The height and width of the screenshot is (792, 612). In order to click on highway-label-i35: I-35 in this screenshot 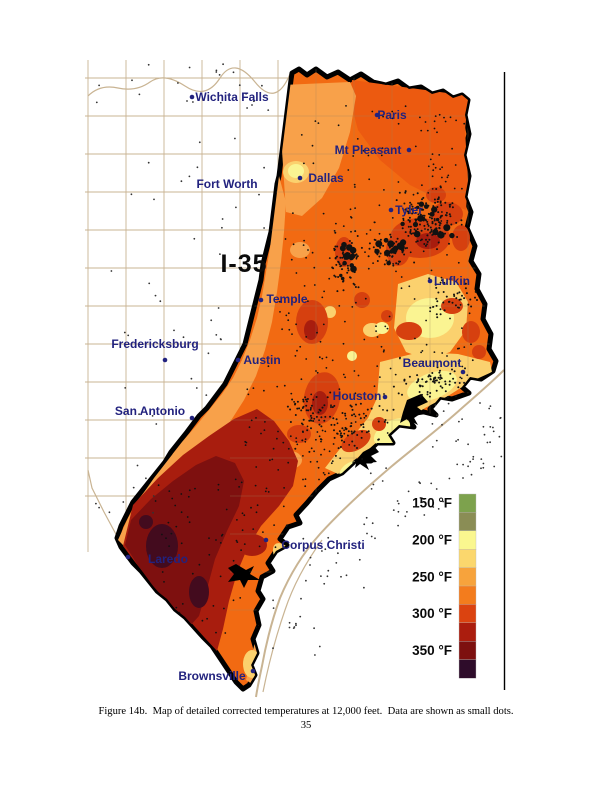, I will do `click(243, 264)`.